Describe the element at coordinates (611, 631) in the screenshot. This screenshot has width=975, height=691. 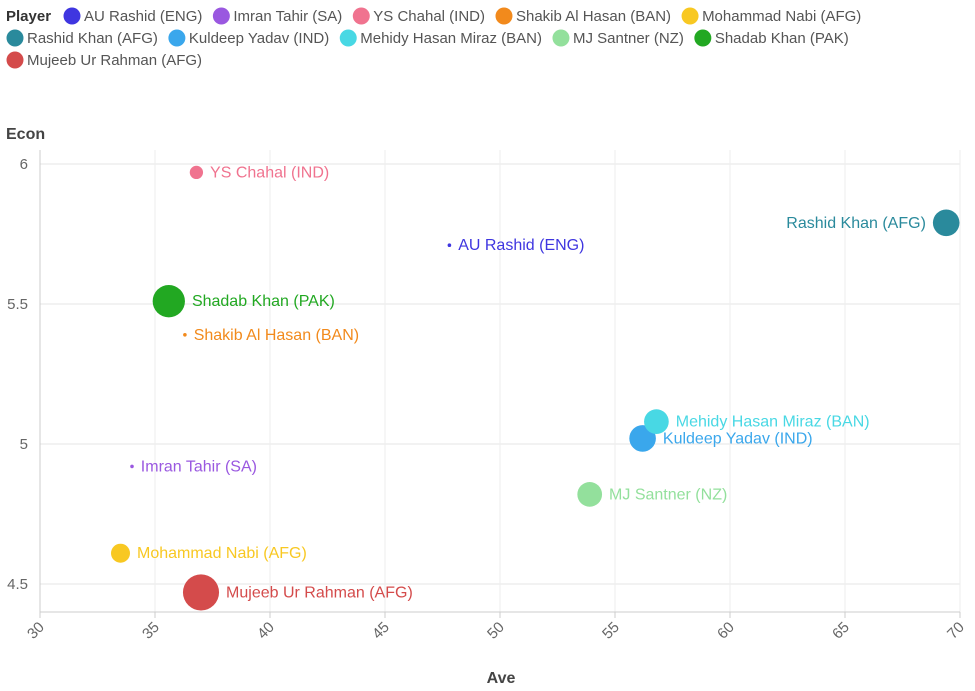
I see `x-tick-label: 55` at that location.